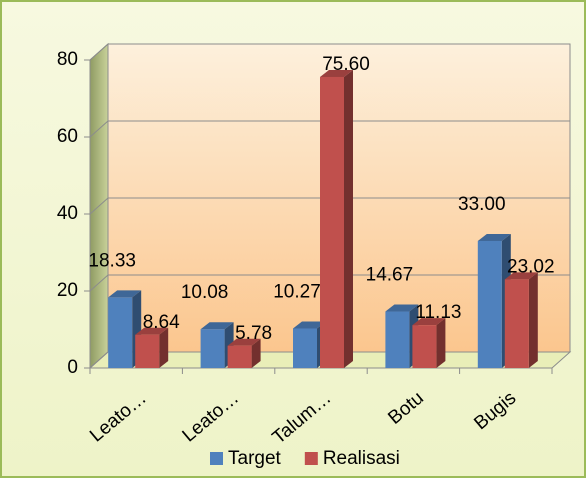 Image resolution: width=586 pixels, height=478 pixels. Describe the element at coordinates (112, 260) in the screenshot. I see `data-label: 18.33` at that location.